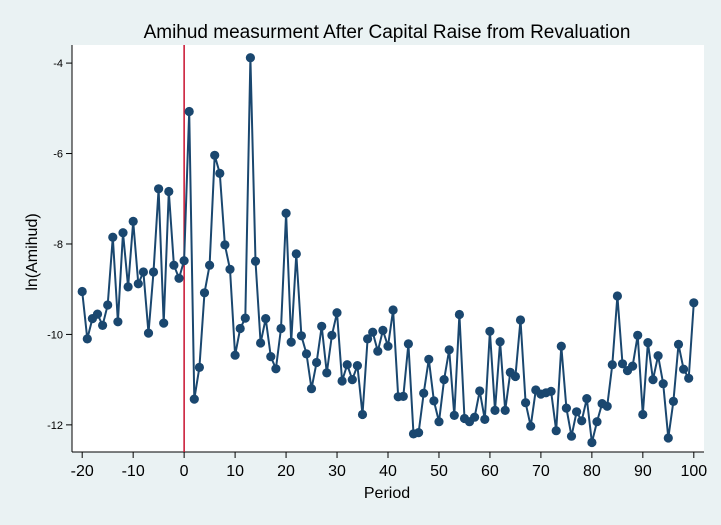 This screenshot has height=525, width=721. Describe the element at coordinates (490, 471) in the screenshot. I see `x-tick-label: 60` at that location.